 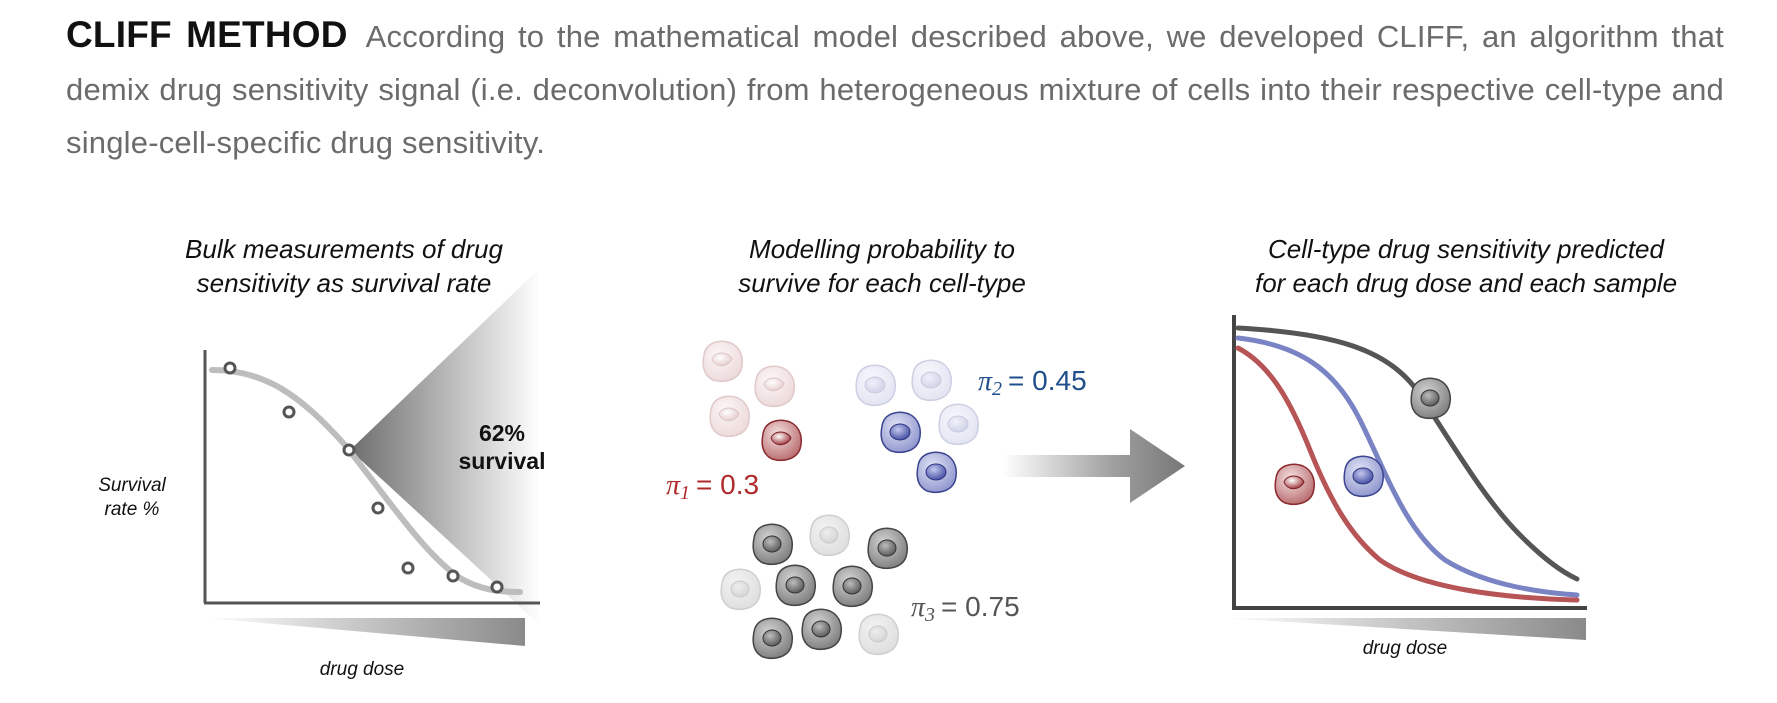 I want to click on pi1-label: π1 = 0.3, so click(x=712, y=486).